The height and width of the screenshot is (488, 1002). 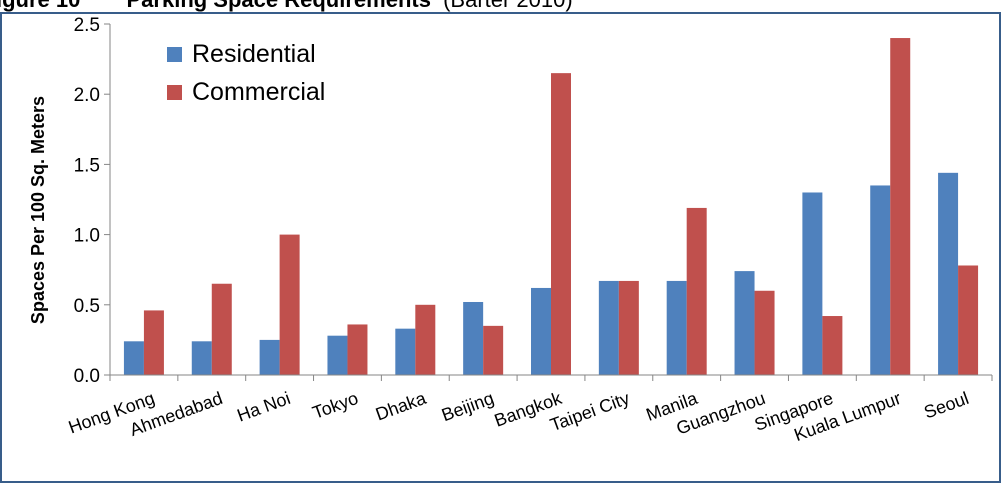 I want to click on bar-residential-manila, so click(x=676, y=327).